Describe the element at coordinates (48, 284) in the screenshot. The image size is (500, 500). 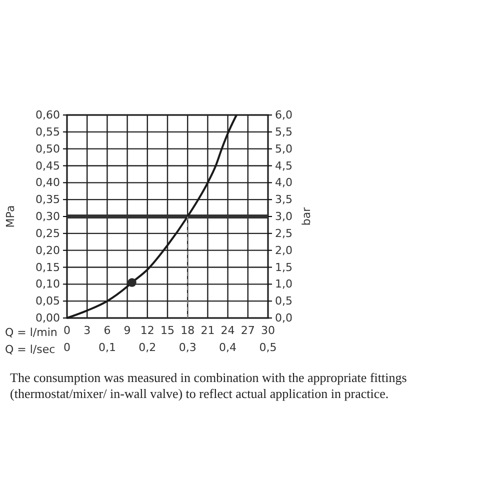
I see `y-tick-label: 0,10` at that location.